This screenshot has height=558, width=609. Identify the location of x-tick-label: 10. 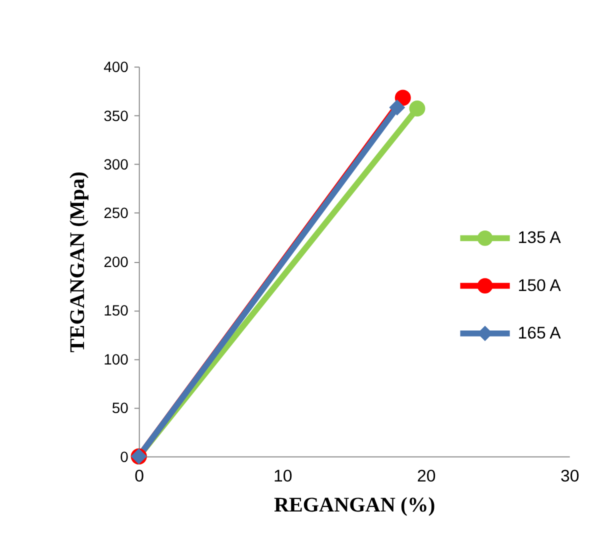
(282, 476).